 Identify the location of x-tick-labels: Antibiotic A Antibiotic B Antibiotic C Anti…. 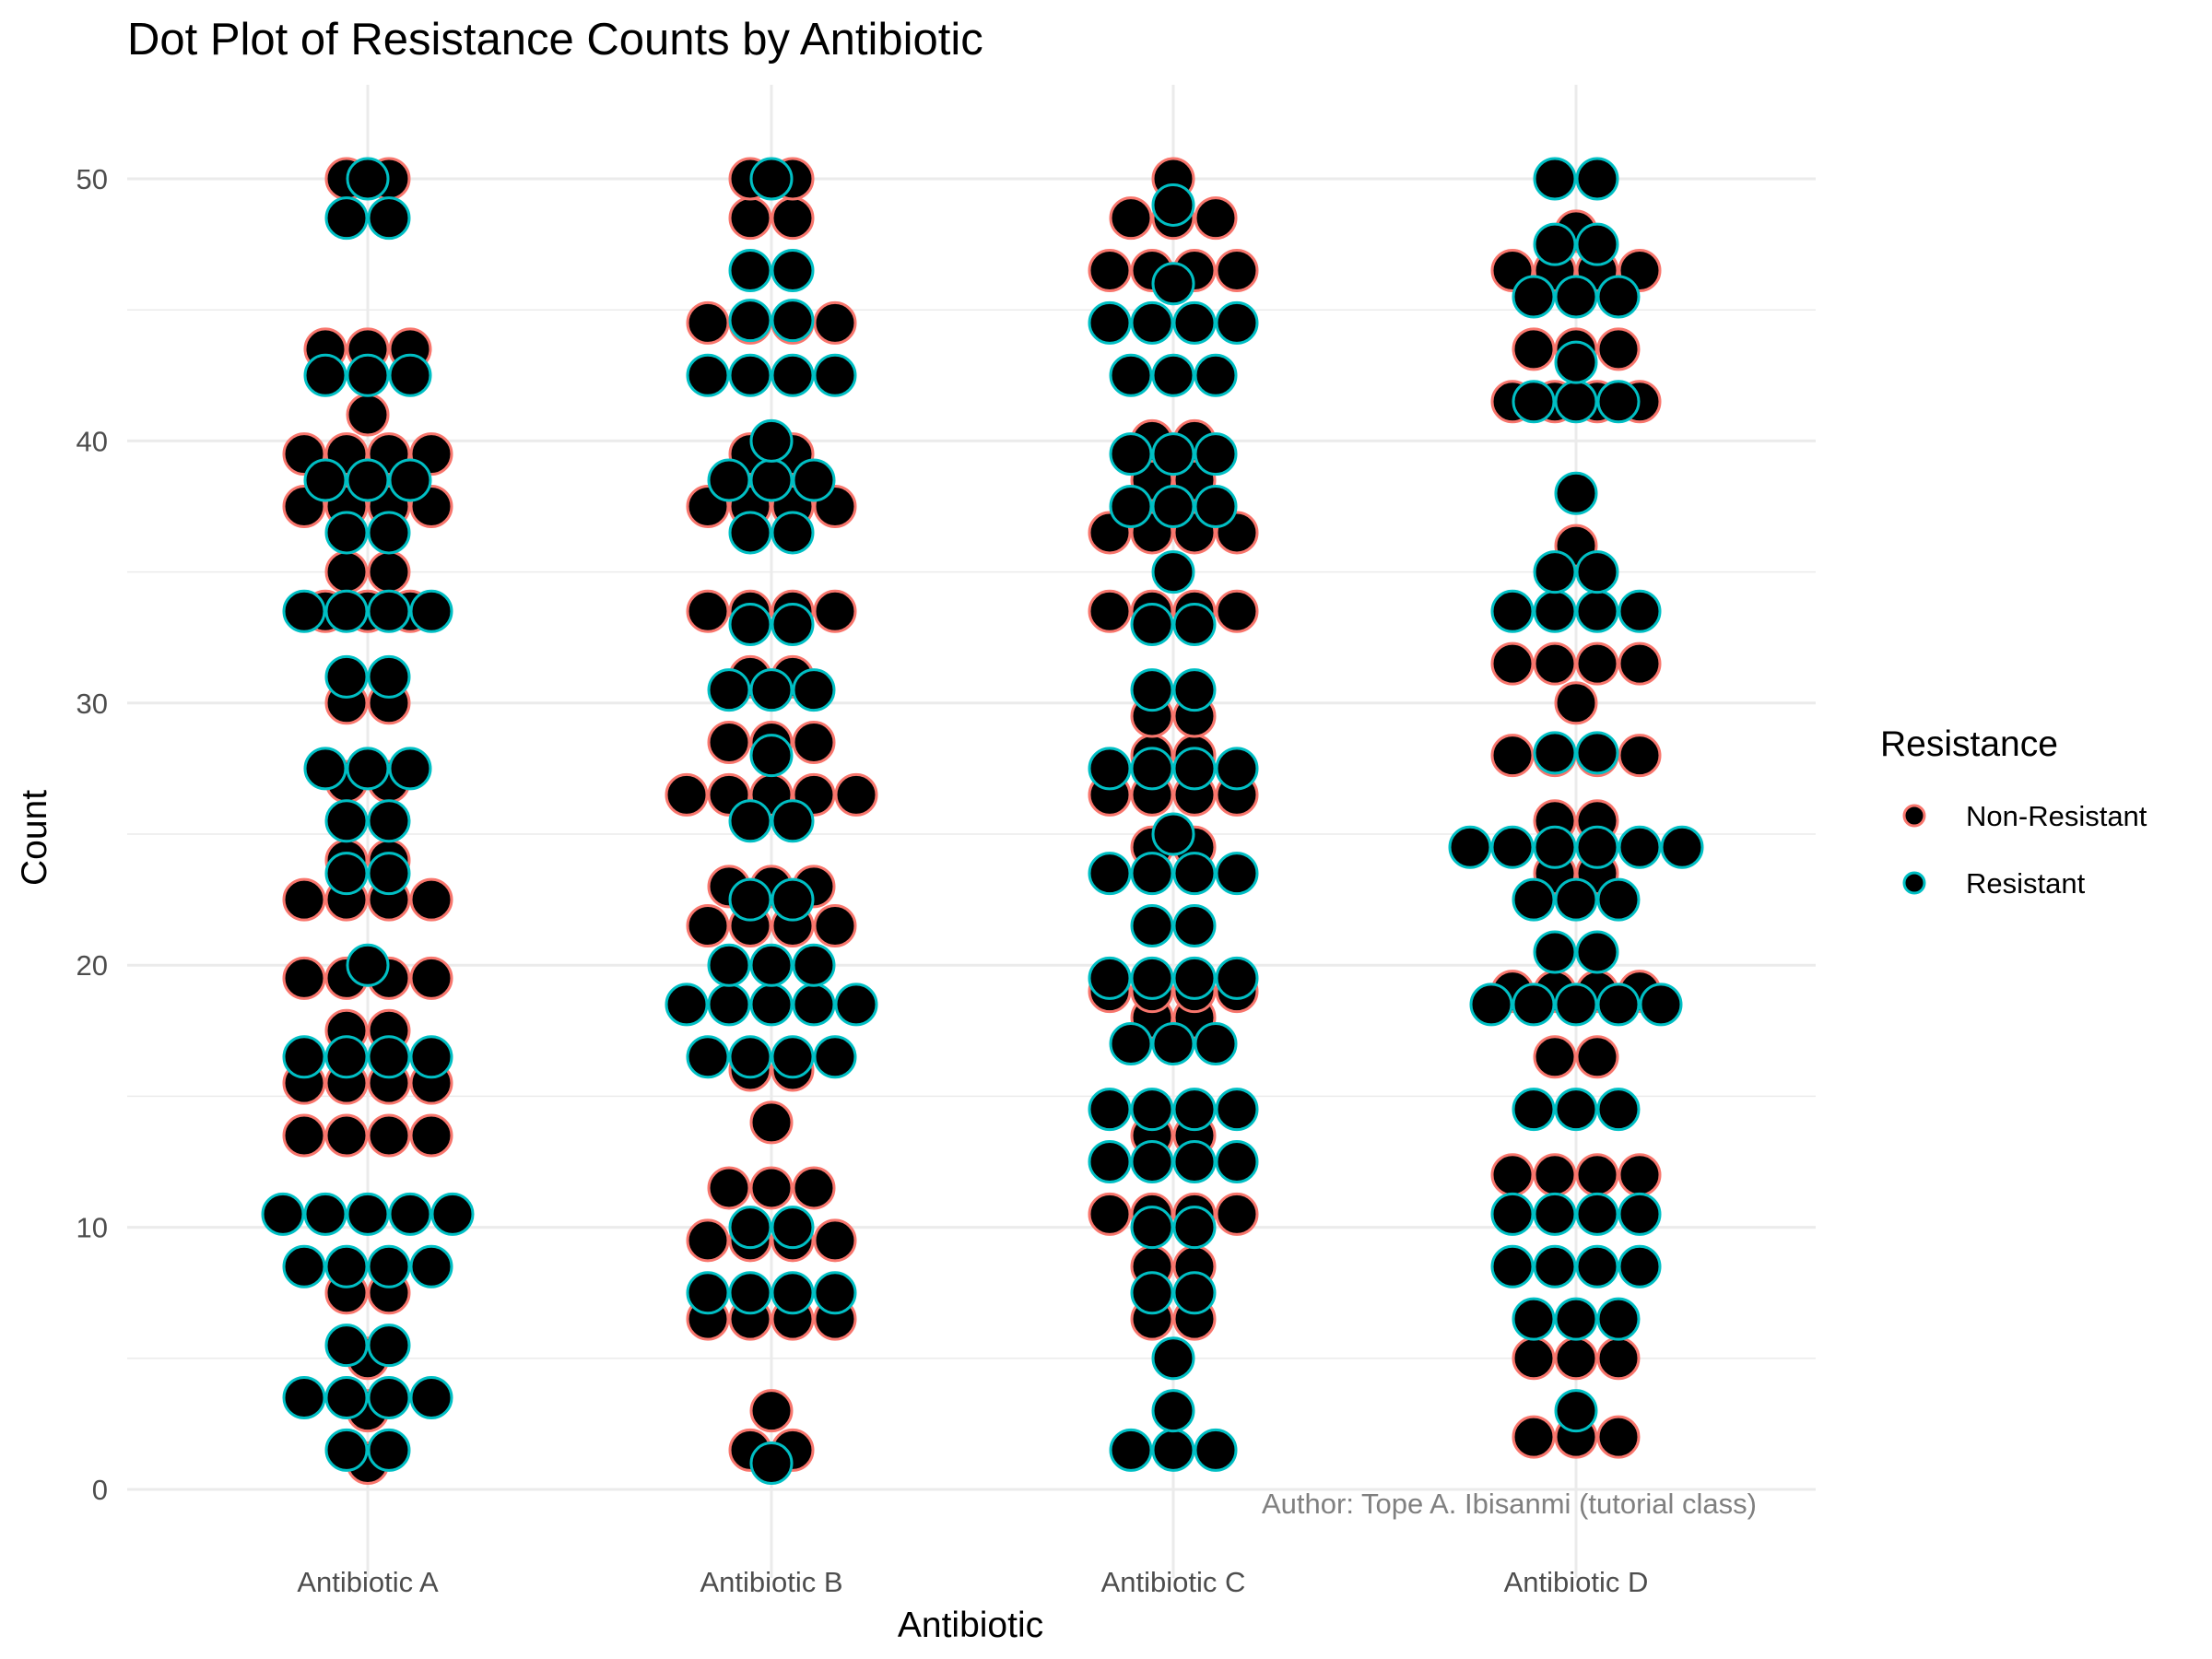
(972, 1582).